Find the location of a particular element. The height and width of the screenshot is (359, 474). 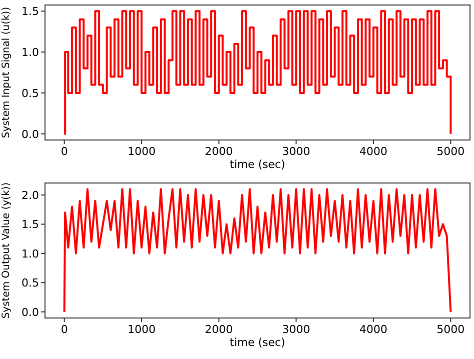

y-axis-title: System Input Signal (u(k)) is located at coordinates (6, 72).